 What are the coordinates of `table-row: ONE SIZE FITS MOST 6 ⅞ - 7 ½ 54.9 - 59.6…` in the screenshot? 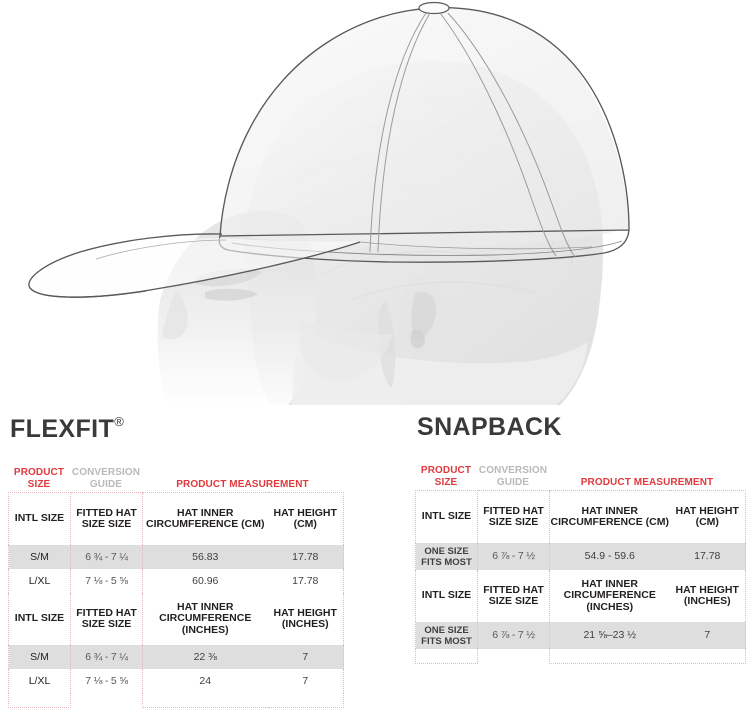 It's located at (580, 556).